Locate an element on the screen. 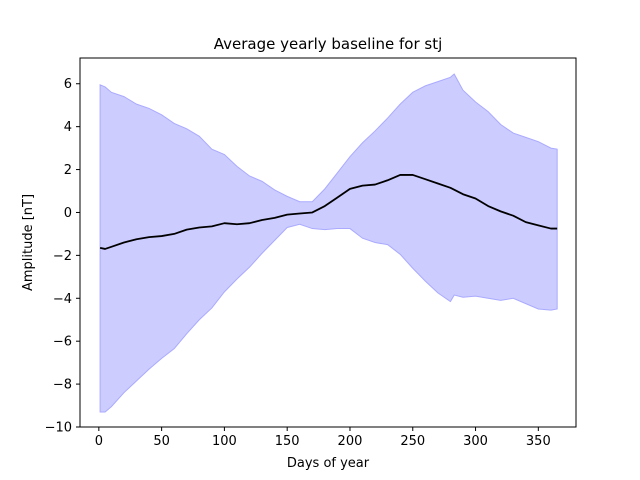 Image resolution: width=640 pixels, height=480 pixels. x-axis: 0 50 100 150 200 250 300 350 is located at coordinates (323, 438).